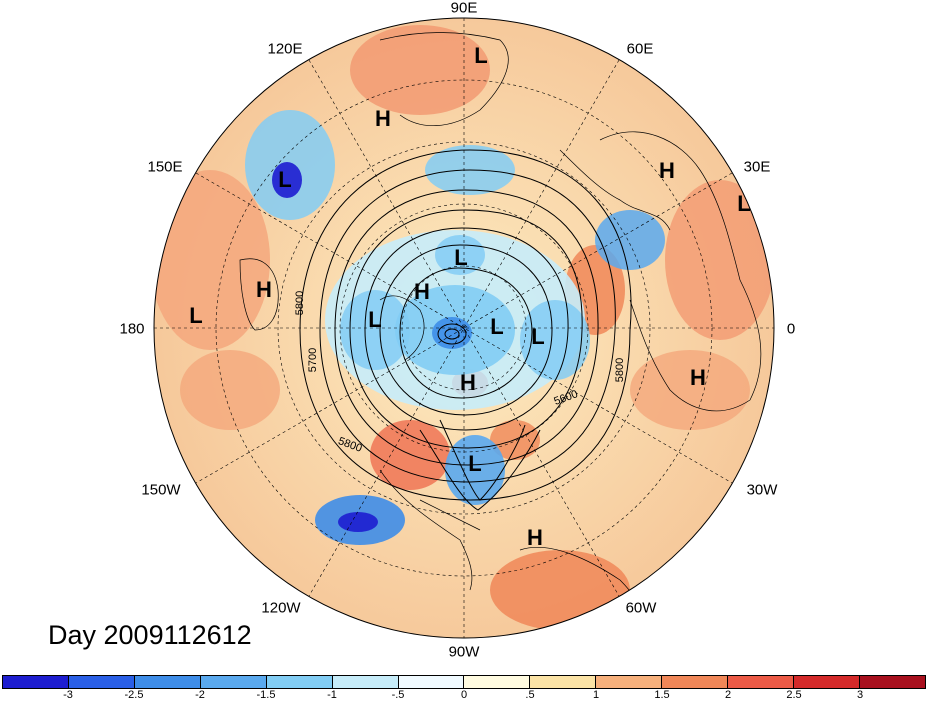 The height and width of the screenshot is (702, 928). What do you see at coordinates (134, 695) in the screenshot?
I see `colorbar-tick-label: -2.5` at bounding box center [134, 695].